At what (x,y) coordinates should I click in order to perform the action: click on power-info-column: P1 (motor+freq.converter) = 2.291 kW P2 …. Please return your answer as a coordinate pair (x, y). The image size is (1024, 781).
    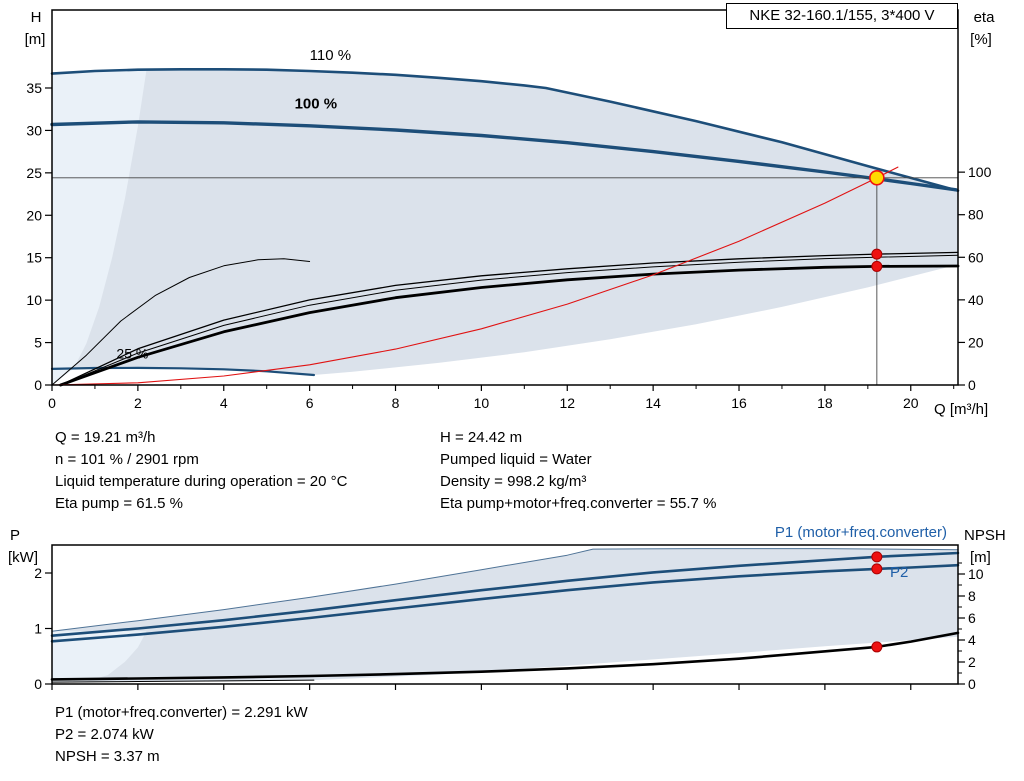
    Looking at the image, I should click on (181, 735).